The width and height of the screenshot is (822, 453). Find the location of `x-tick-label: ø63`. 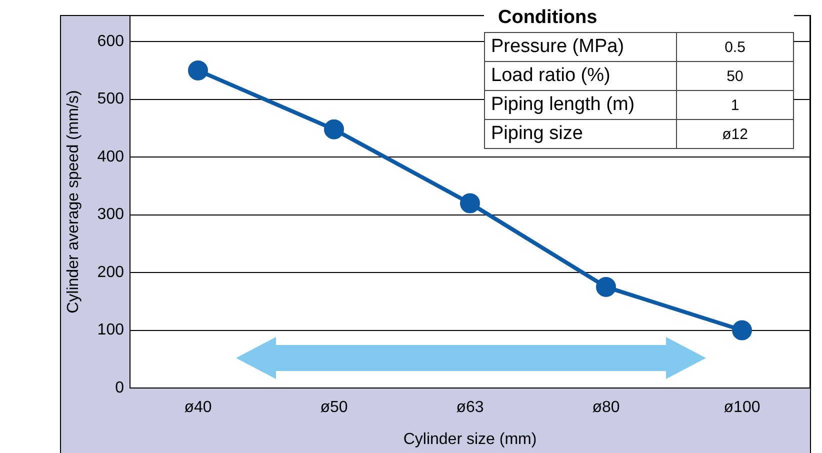

x-tick-label: ø63 is located at coordinates (470, 407).